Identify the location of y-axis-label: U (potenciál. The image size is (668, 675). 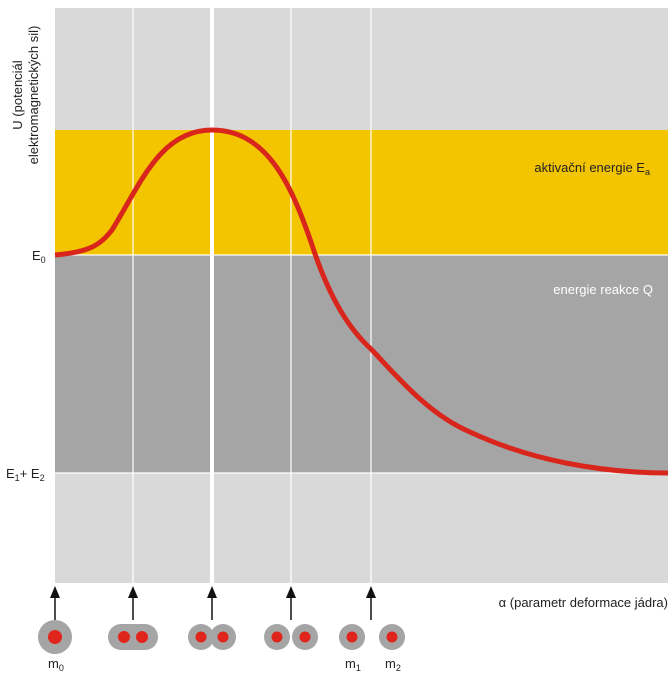
(17, 94).